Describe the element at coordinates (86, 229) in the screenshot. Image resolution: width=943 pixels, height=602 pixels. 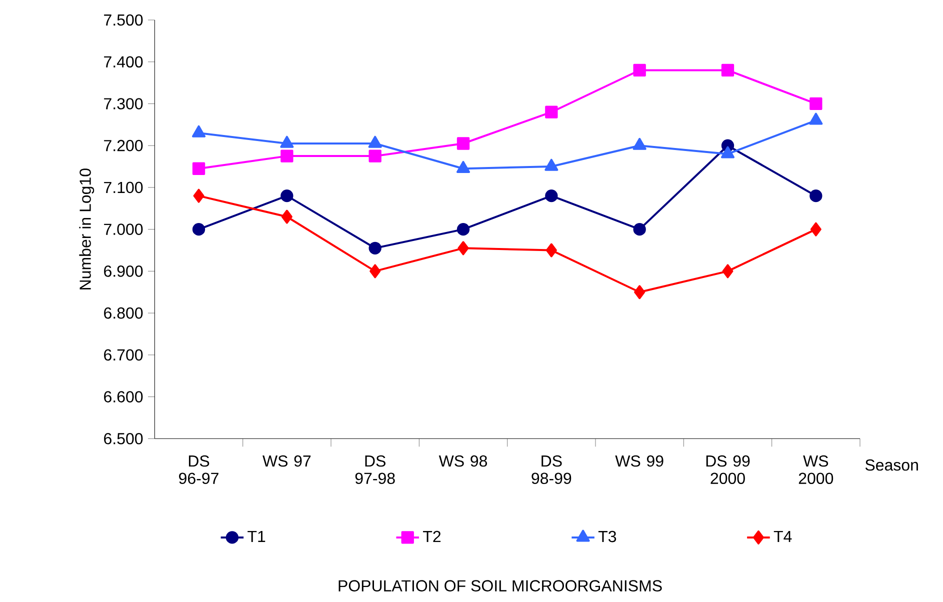
I see `y-axis-title: Number in Log10` at that location.